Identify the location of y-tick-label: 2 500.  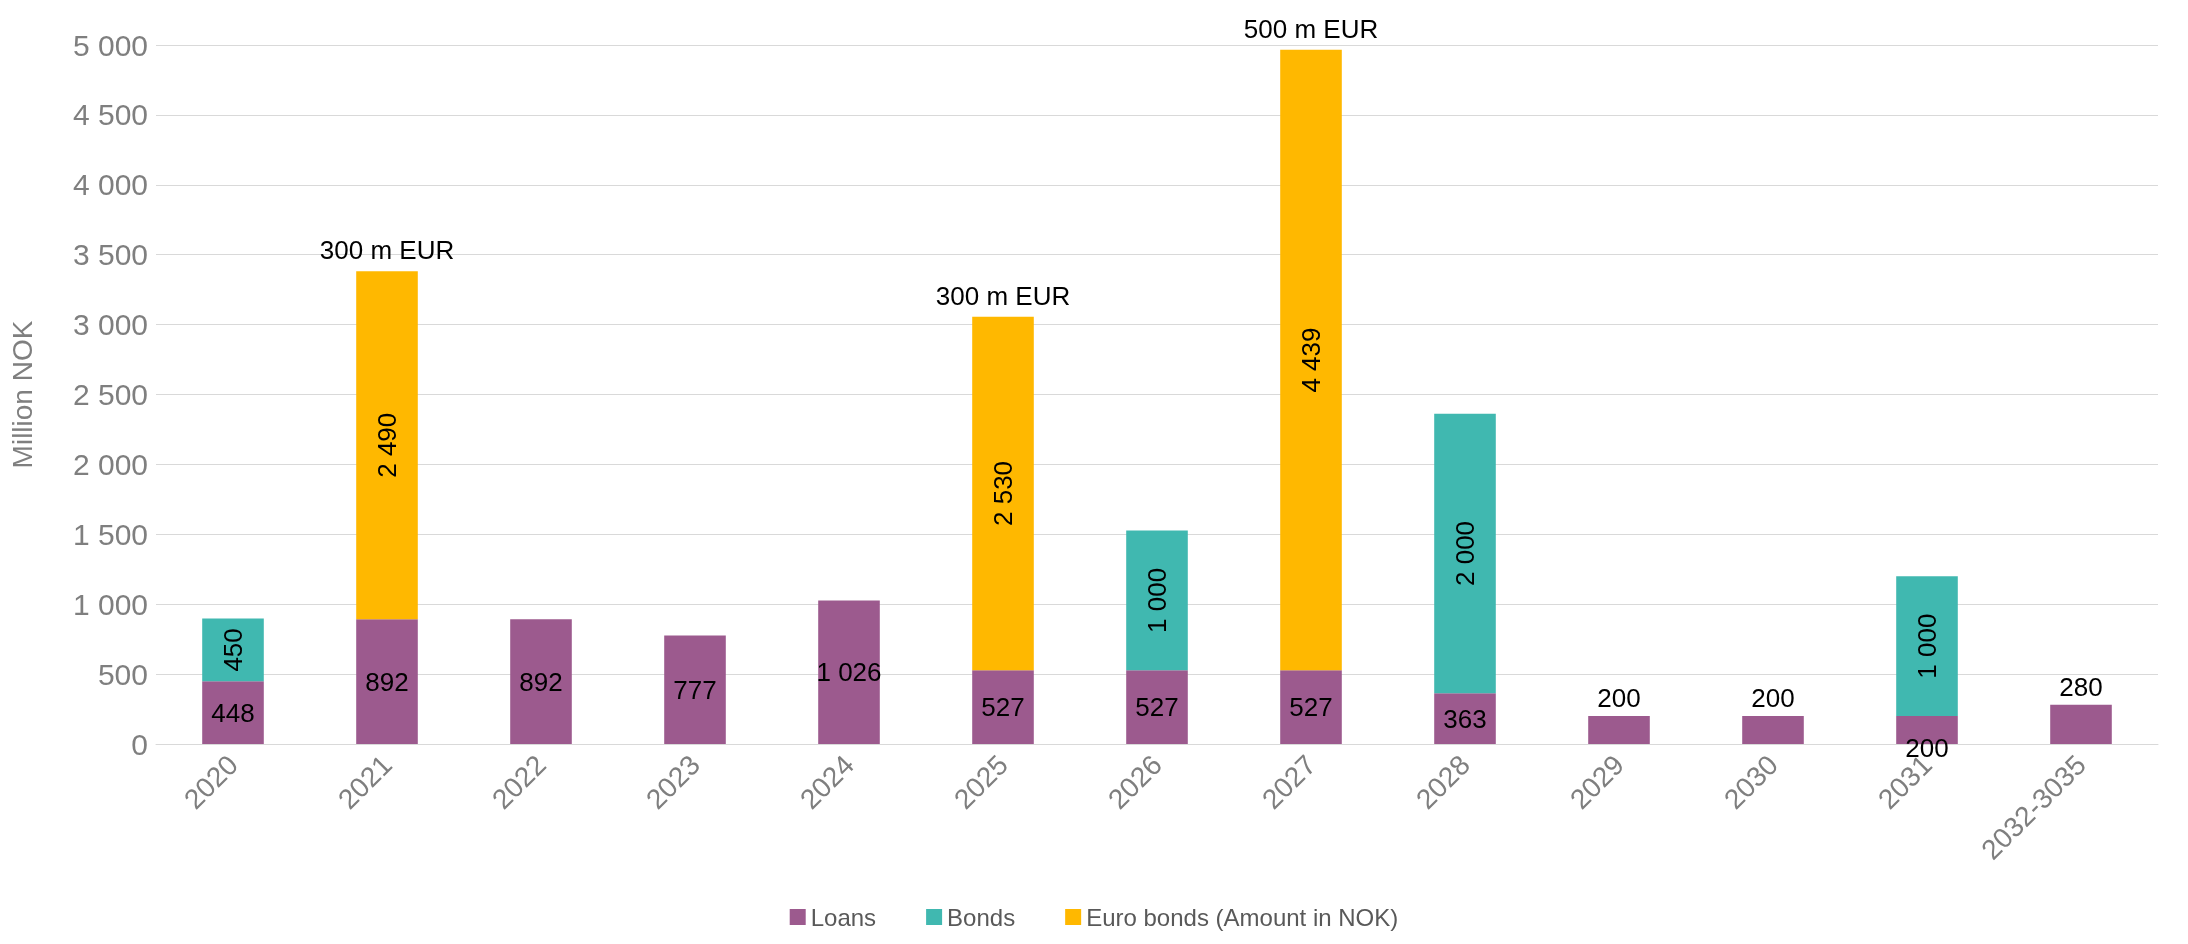
(110, 394).